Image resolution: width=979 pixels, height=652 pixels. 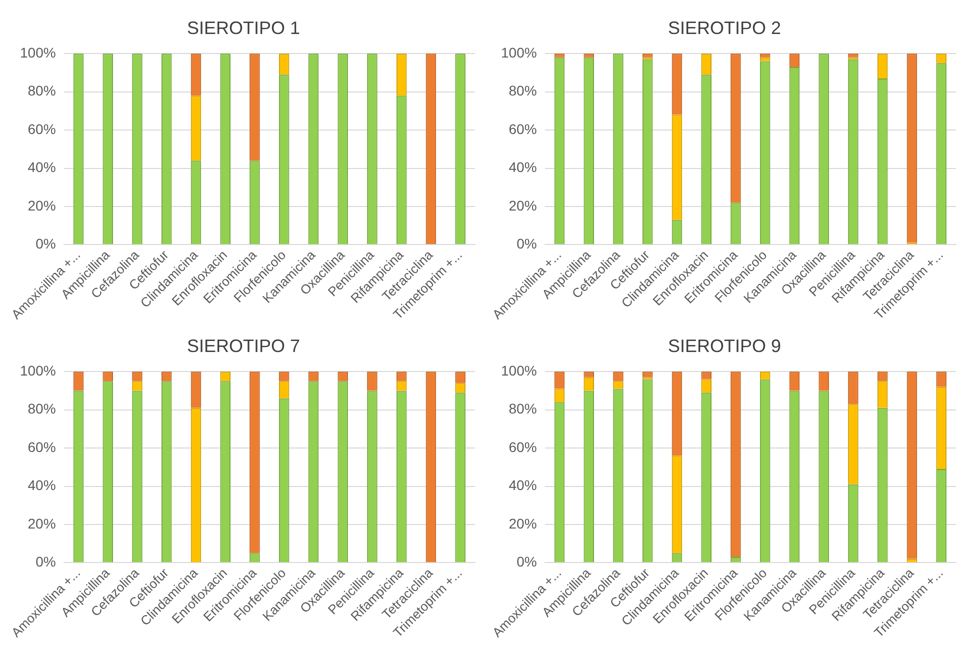 What do you see at coordinates (243, 28) in the screenshot?
I see `chart-title: SIEROTIPO 1` at bounding box center [243, 28].